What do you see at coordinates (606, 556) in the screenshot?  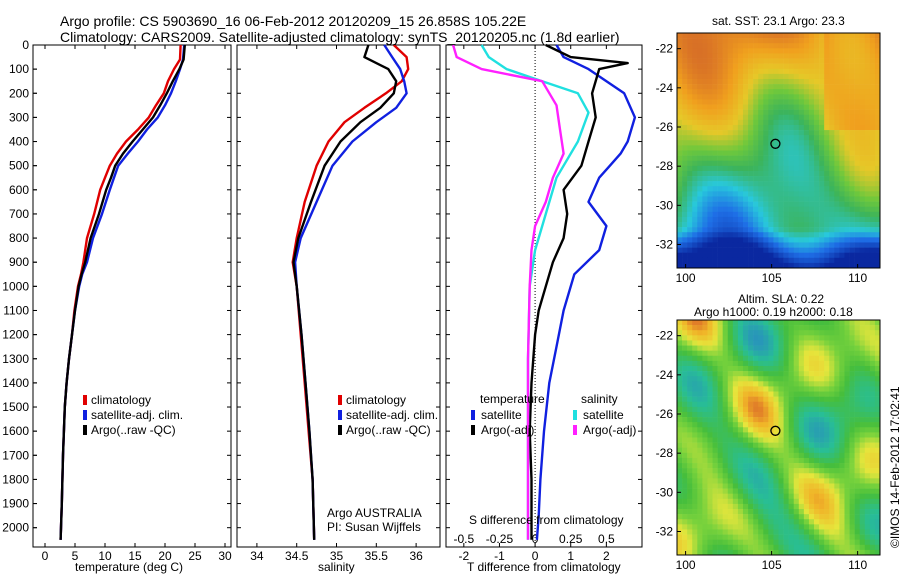 I see `diff-xtick-label: 2` at bounding box center [606, 556].